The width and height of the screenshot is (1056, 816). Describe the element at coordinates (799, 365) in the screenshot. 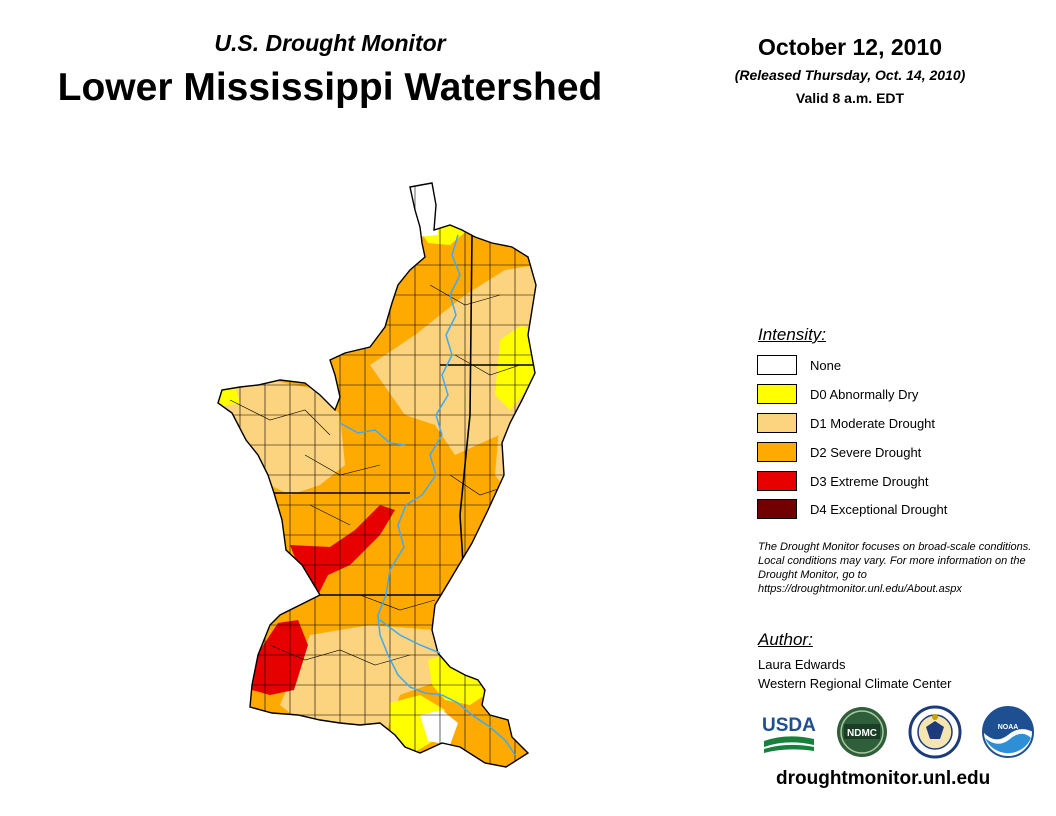

I see `legend-item-none: None` at that location.